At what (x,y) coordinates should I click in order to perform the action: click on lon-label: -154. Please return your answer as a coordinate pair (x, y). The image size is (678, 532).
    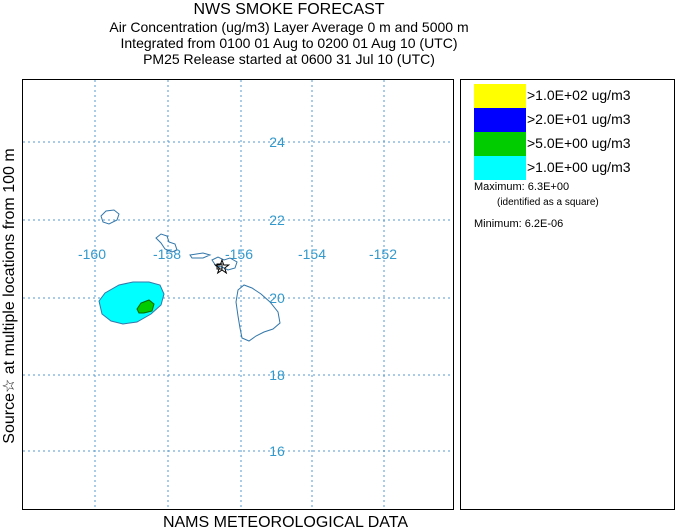
    Looking at the image, I should click on (312, 254).